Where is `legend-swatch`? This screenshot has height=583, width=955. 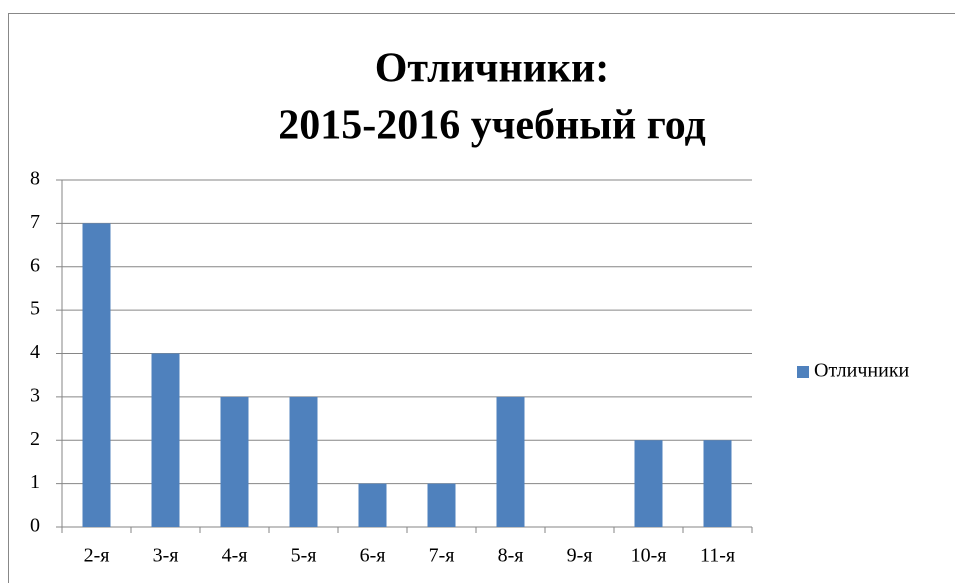
legend-swatch is located at coordinates (803, 372).